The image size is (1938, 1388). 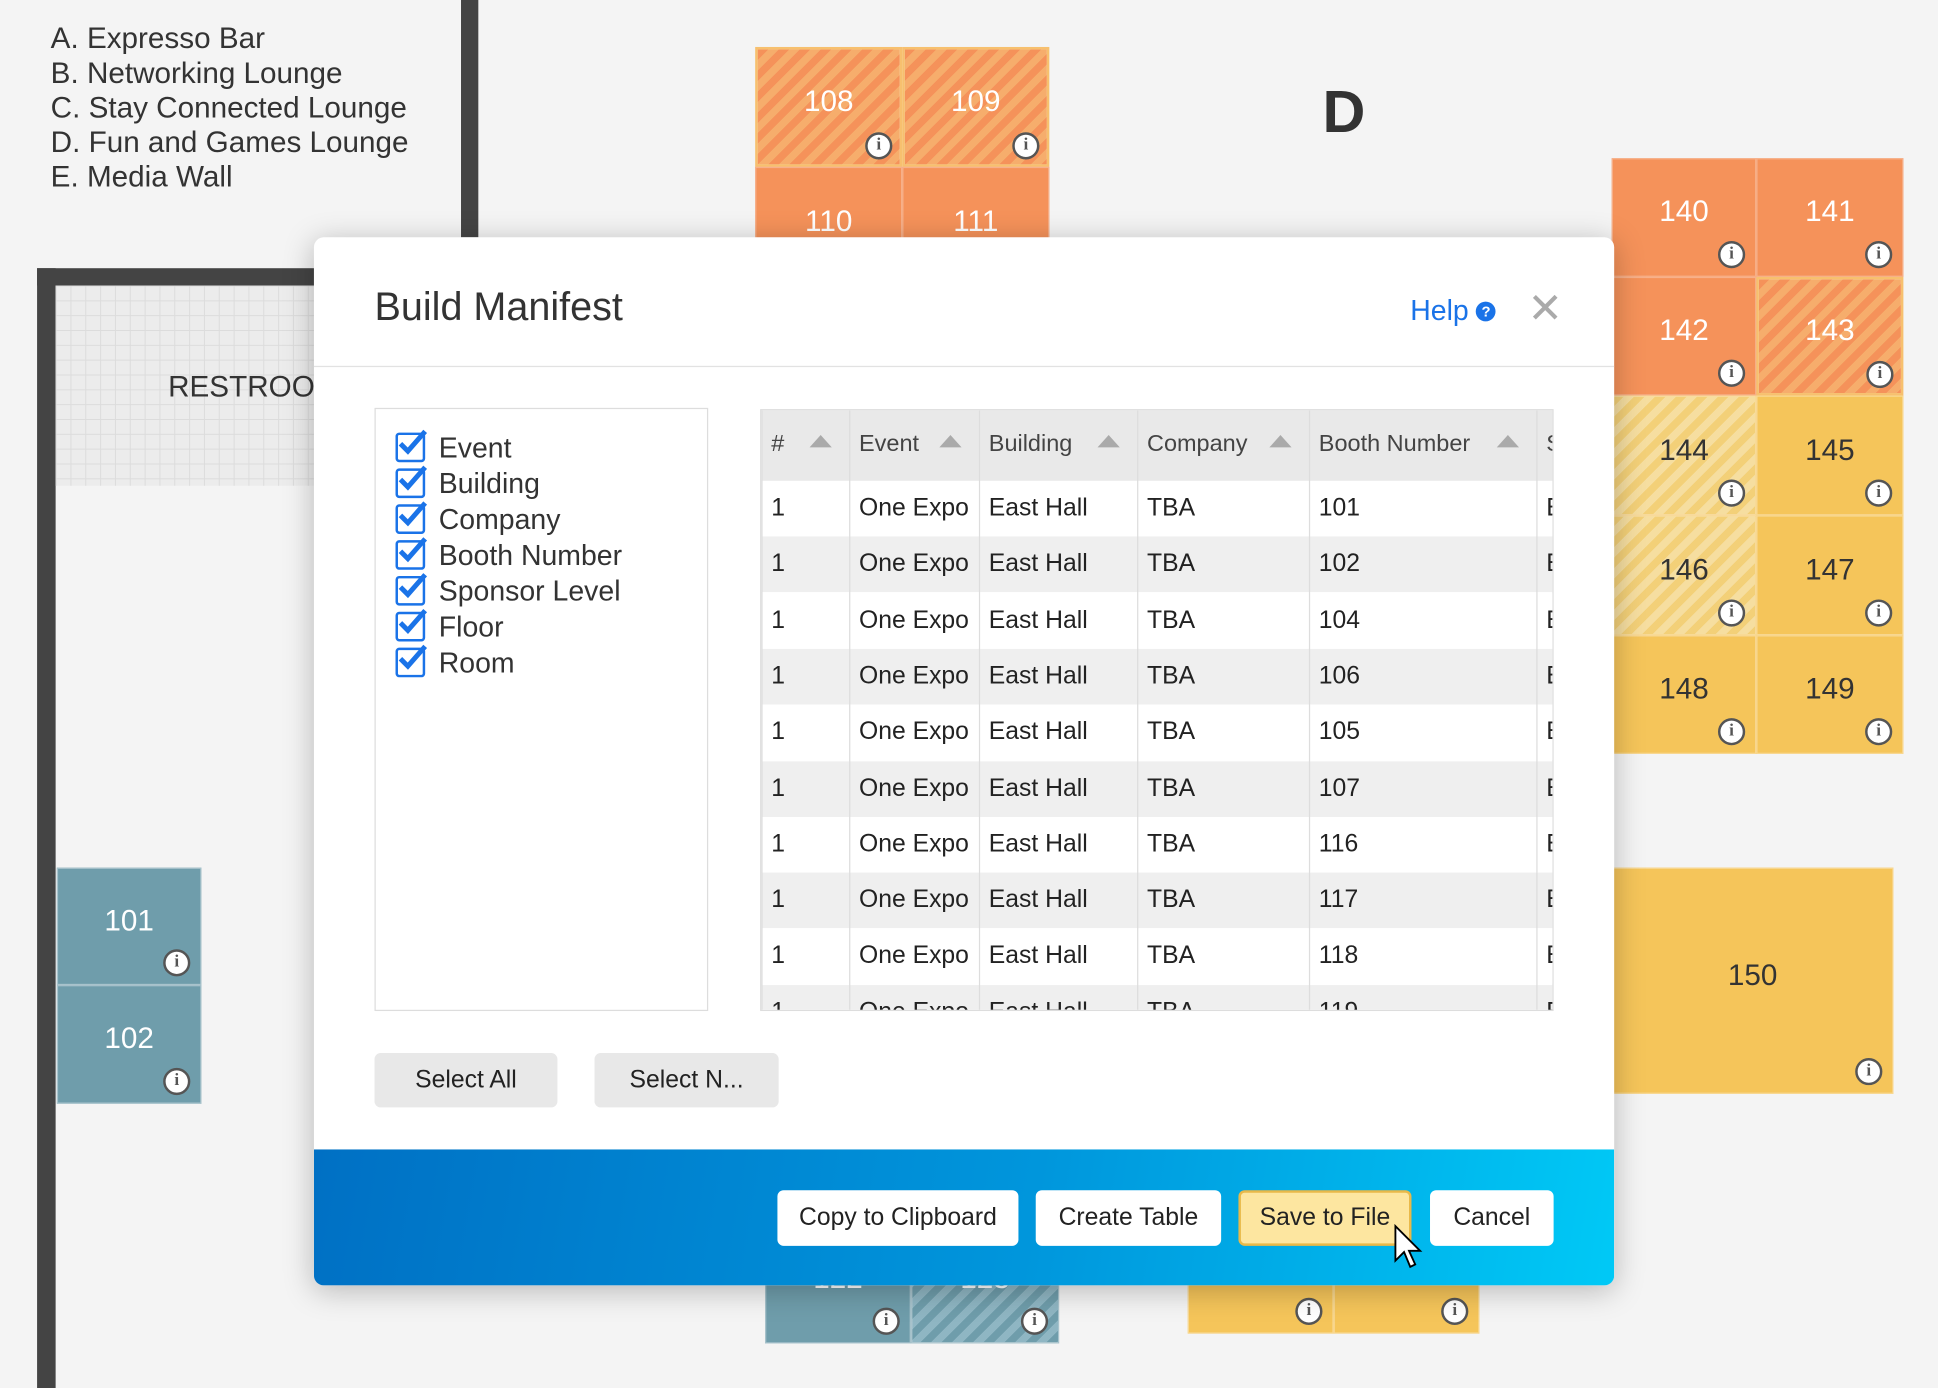 I want to click on field-label: Sponsor Level, so click(x=529, y=590).